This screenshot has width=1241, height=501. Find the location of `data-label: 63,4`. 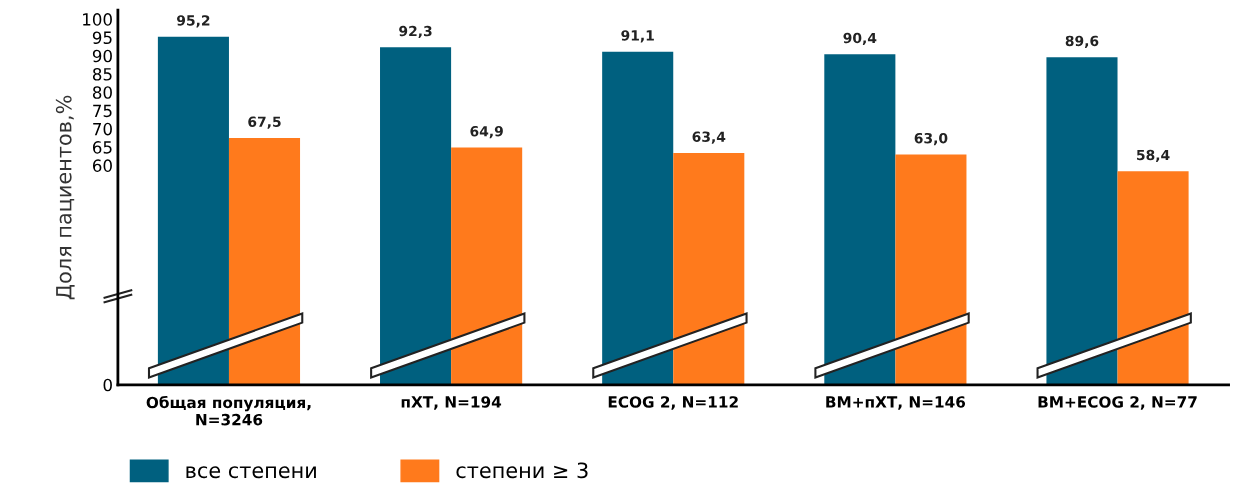

data-label: 63,4 is located at coordinates (709, 137).